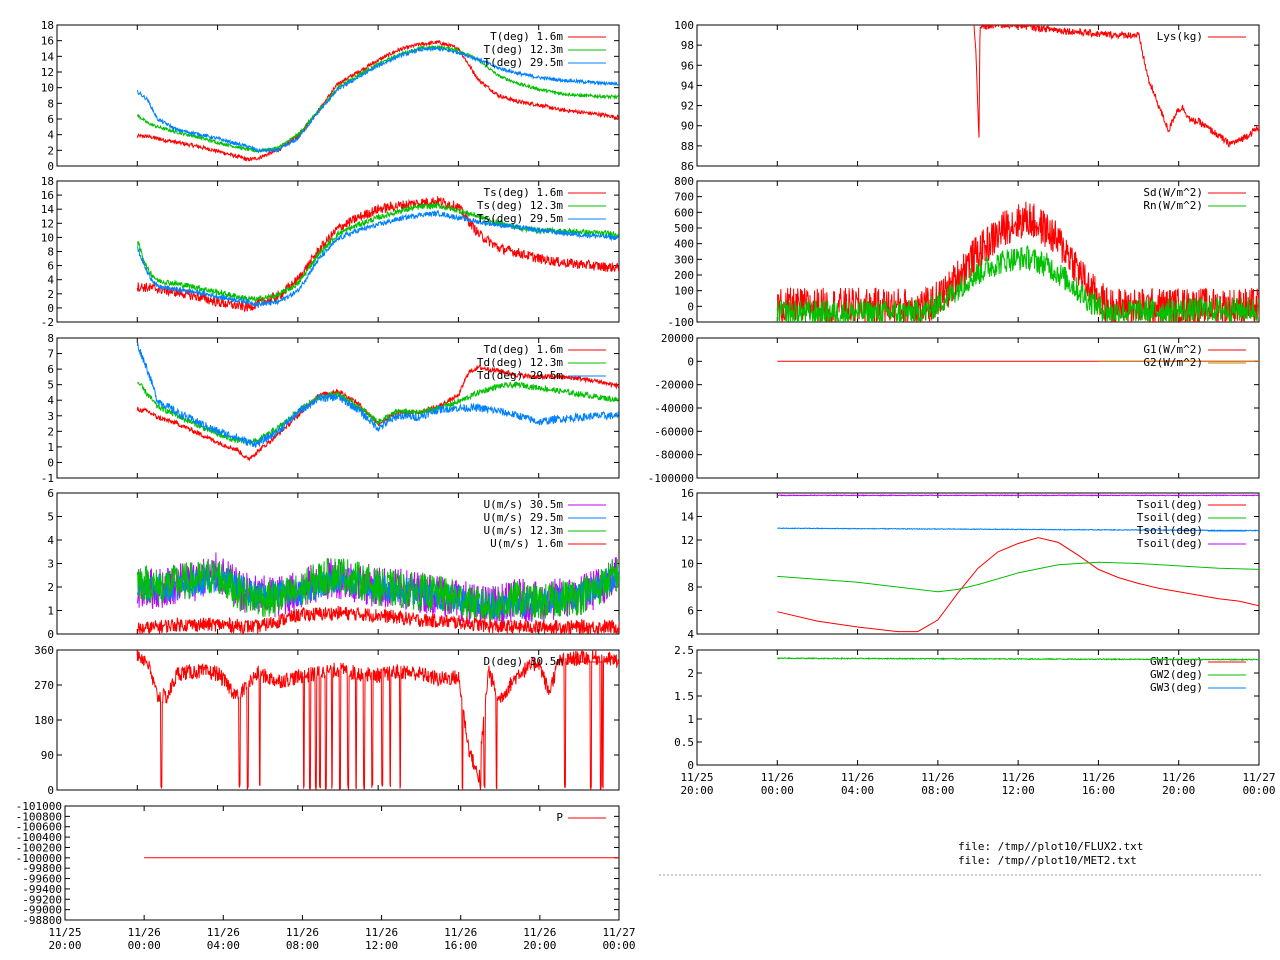  What do you see at coordinates (1173, 362) in the screenshot?
I see `legend-label: G2(W/m^2)` at bounding box center [1173, 362].